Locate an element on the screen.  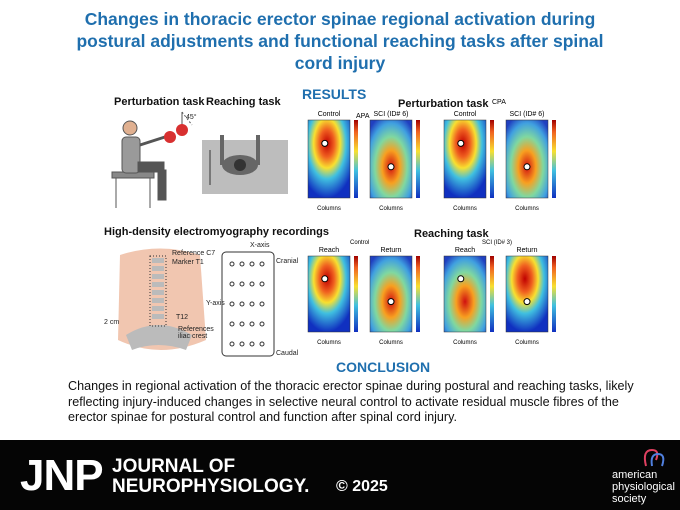
grid-label: Caudal is located at coordinates (287, 353).